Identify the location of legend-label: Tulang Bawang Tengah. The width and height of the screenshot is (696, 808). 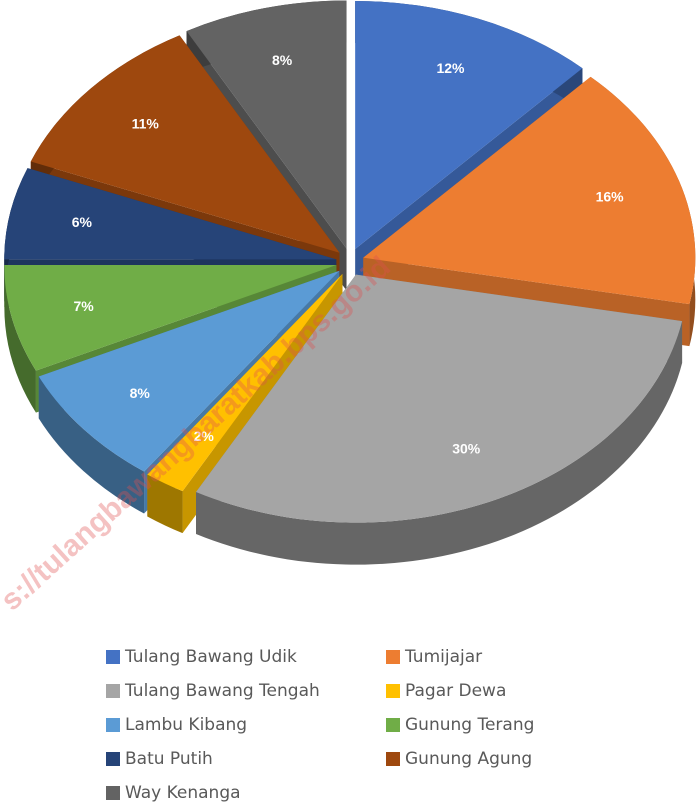
(222, 691).